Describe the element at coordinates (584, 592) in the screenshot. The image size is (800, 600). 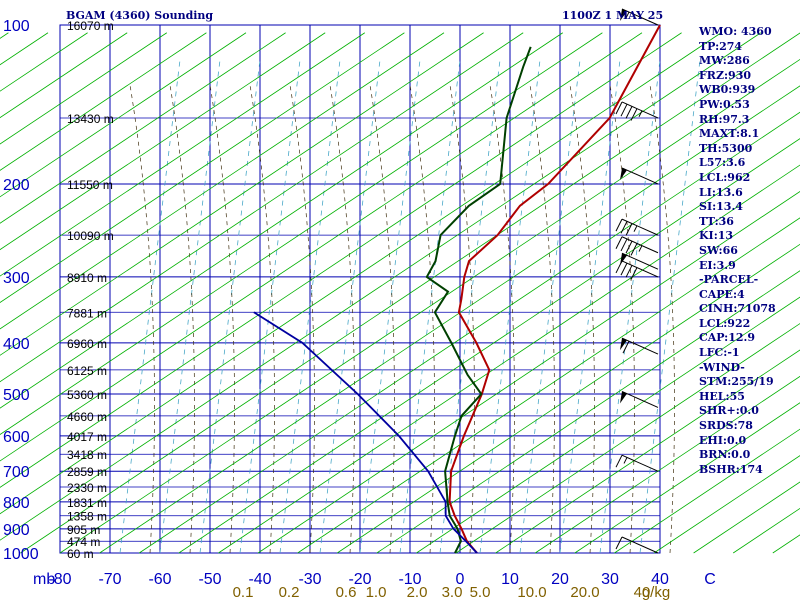
I see `mixing-ratio-label: 20.0` at that location.